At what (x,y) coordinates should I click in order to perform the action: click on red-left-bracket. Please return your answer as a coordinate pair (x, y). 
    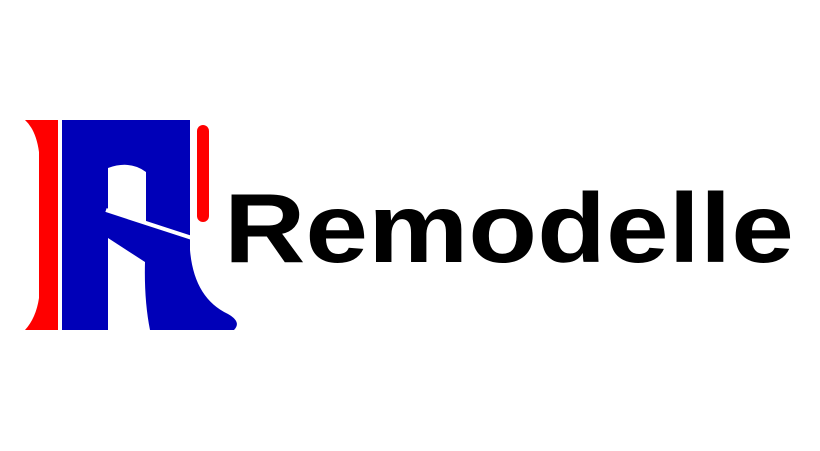
    Looking at the image, I should click on (41, 225).